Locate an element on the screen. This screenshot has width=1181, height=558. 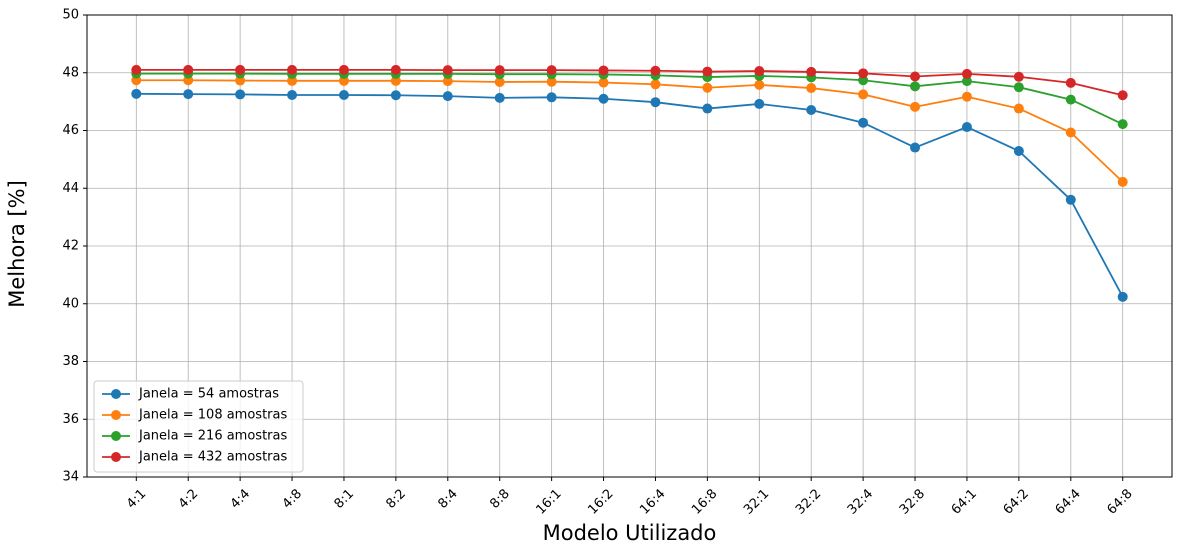
legend-label: Janela = 216 amostras is located at coordinates (212, 436).